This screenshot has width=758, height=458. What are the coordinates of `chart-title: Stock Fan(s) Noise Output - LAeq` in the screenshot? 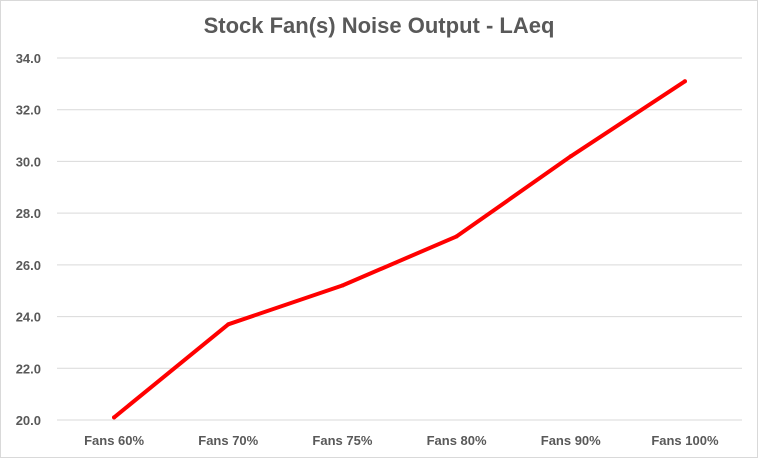 It's located at (379, 25).